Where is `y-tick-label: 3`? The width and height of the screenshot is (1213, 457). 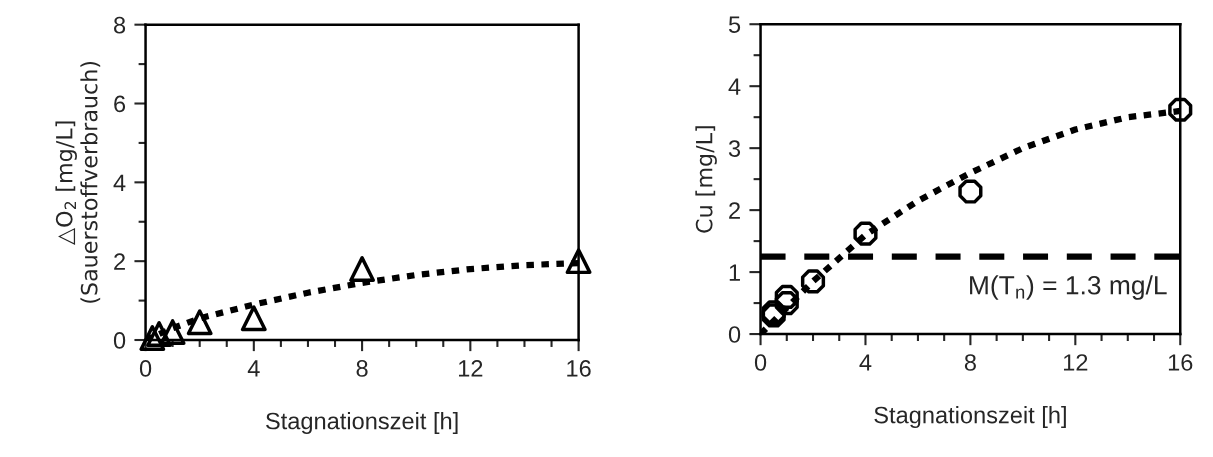
y-tick-label: 3 is located at coordinates (734, 148).